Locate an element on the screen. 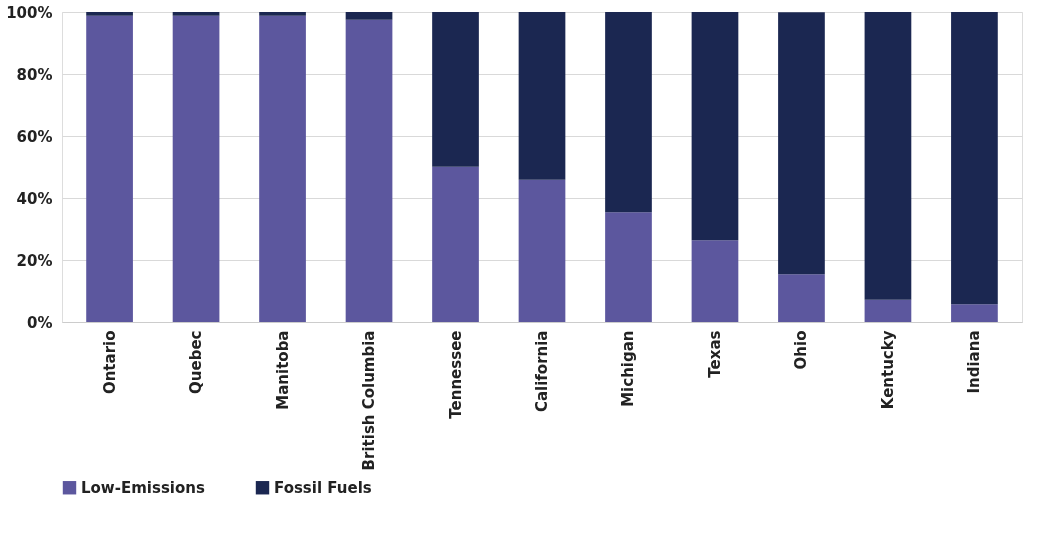 The image size is (1052, 537). x-tick-label: Ohio is located at coordinates (801, 350).